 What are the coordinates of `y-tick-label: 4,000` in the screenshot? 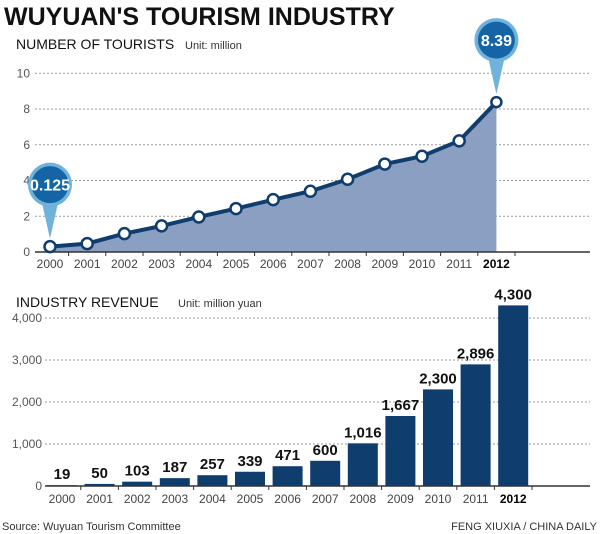 It's located at (27, 318).